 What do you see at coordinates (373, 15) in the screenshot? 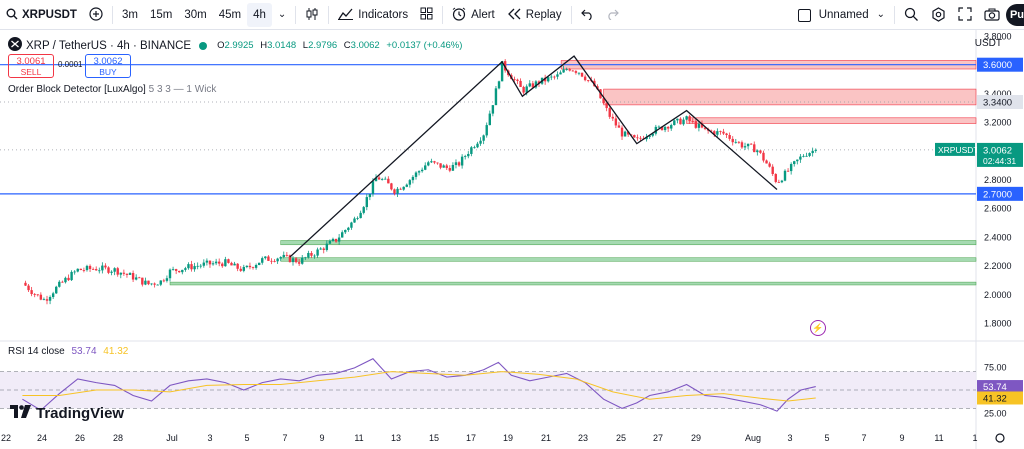
I see `indicators-button: Indicators` at bounding box center [373, 15].